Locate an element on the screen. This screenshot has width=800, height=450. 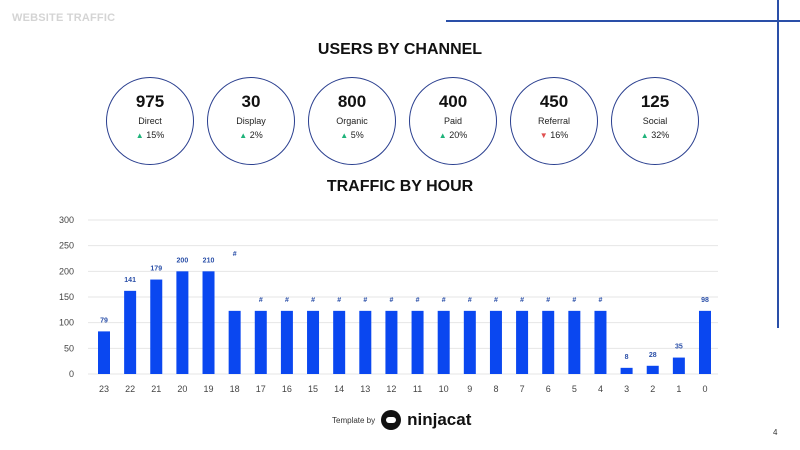
kpi-value: 975 is located at coordinates (150, 101).